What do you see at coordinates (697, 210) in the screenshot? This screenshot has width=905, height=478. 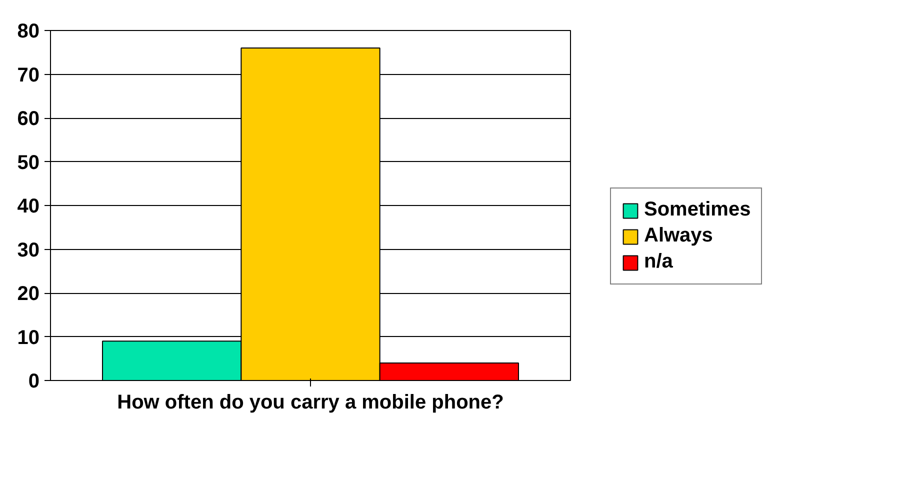 I see `legend-label: Sometimes` at bounding box center [697, 210].